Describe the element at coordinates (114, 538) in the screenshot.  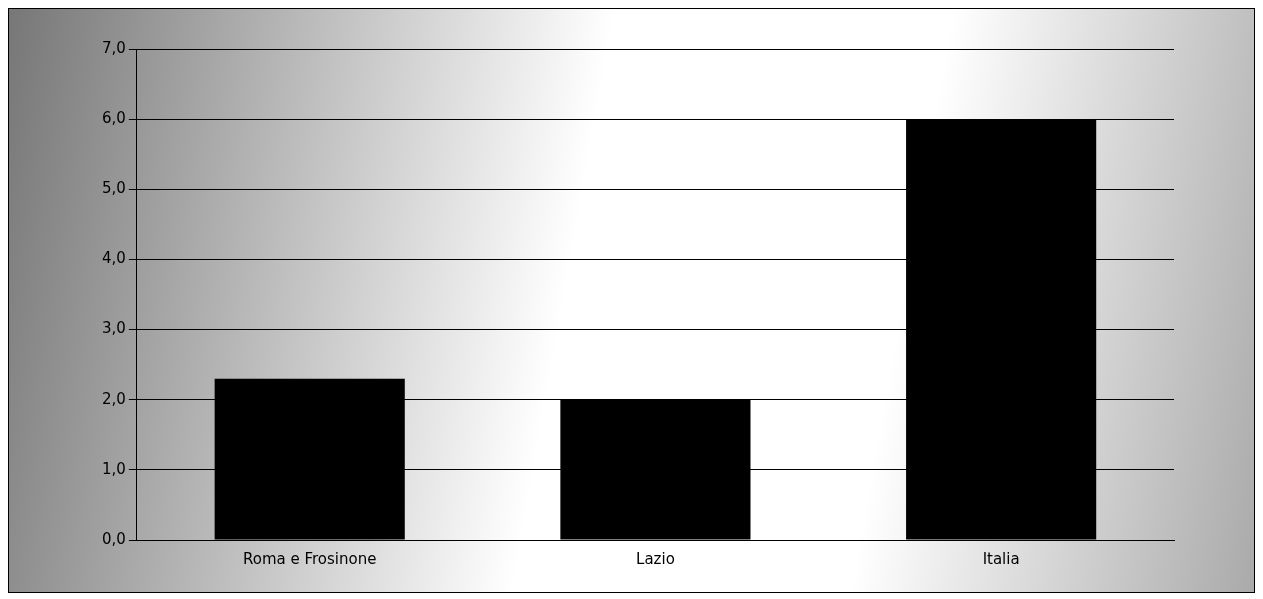
I see `y-tick-label: 0,0` at that location.